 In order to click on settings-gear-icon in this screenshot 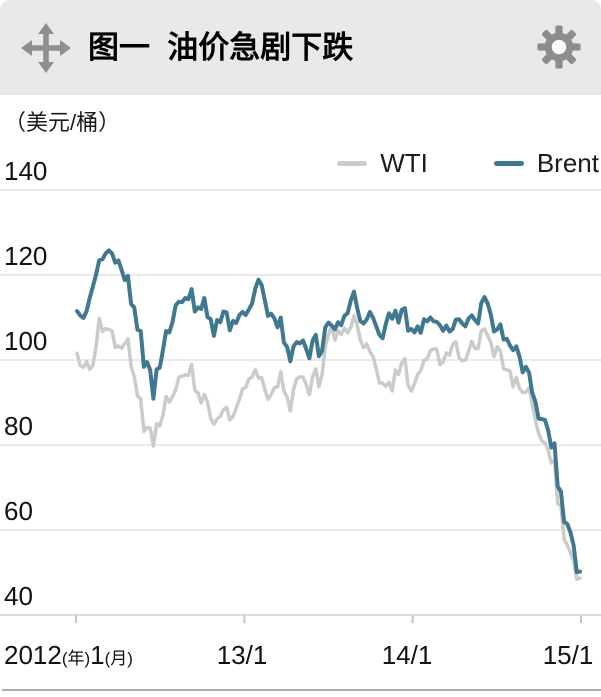, I will do `click(559, 47)`.